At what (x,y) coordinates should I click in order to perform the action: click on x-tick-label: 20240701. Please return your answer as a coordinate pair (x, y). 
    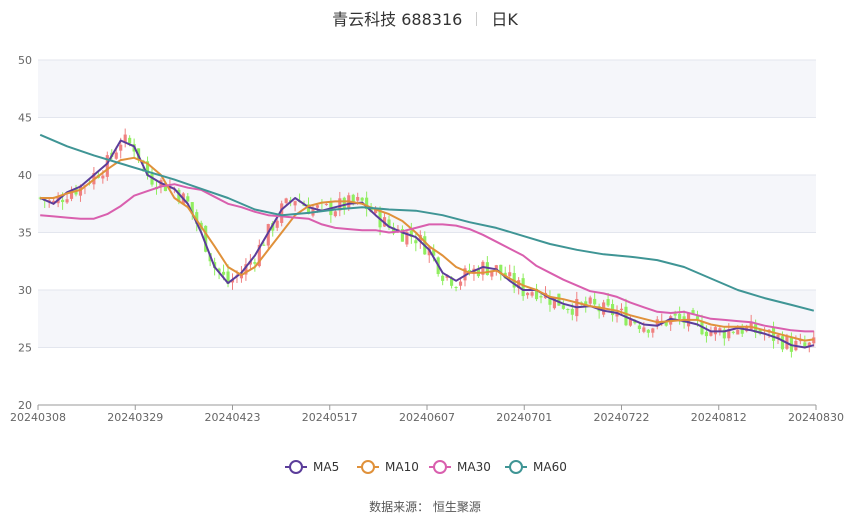
    Looking at the image, I should click on (524, 417).